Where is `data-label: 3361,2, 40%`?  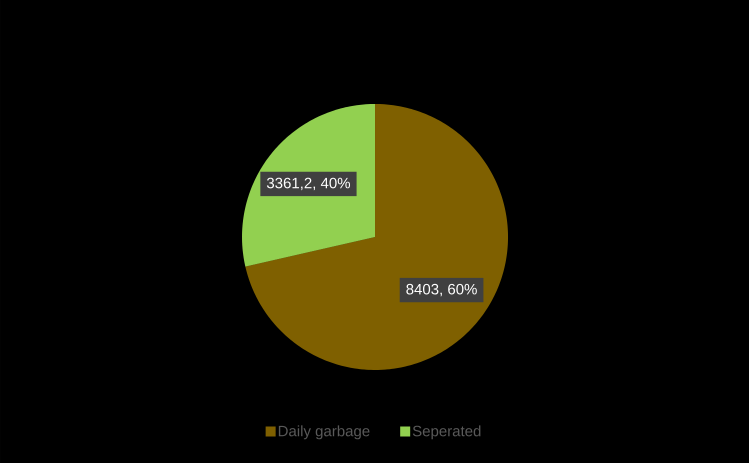
data-label: 3361,2, 40% is located at coordinates (308, 184).